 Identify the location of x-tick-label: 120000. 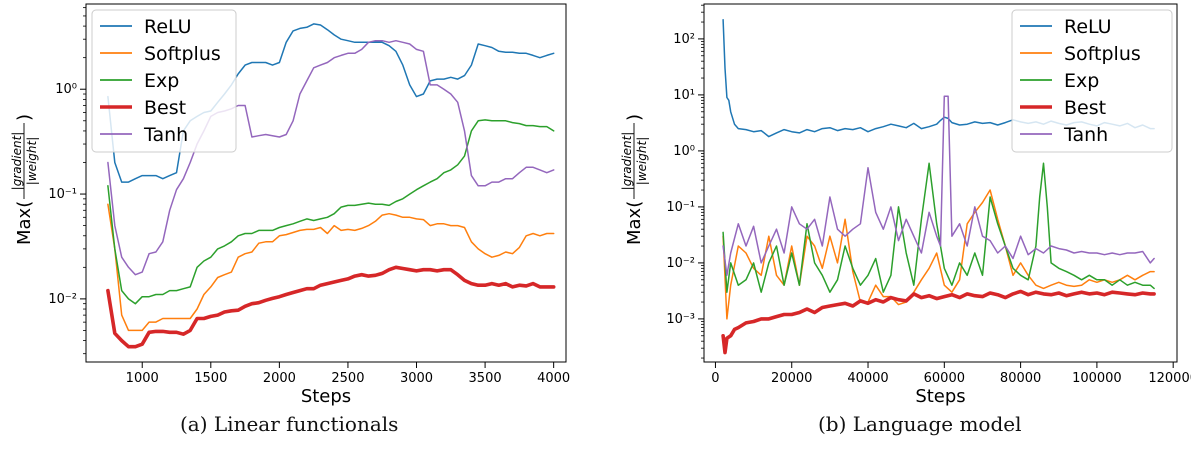
(1169, 378).